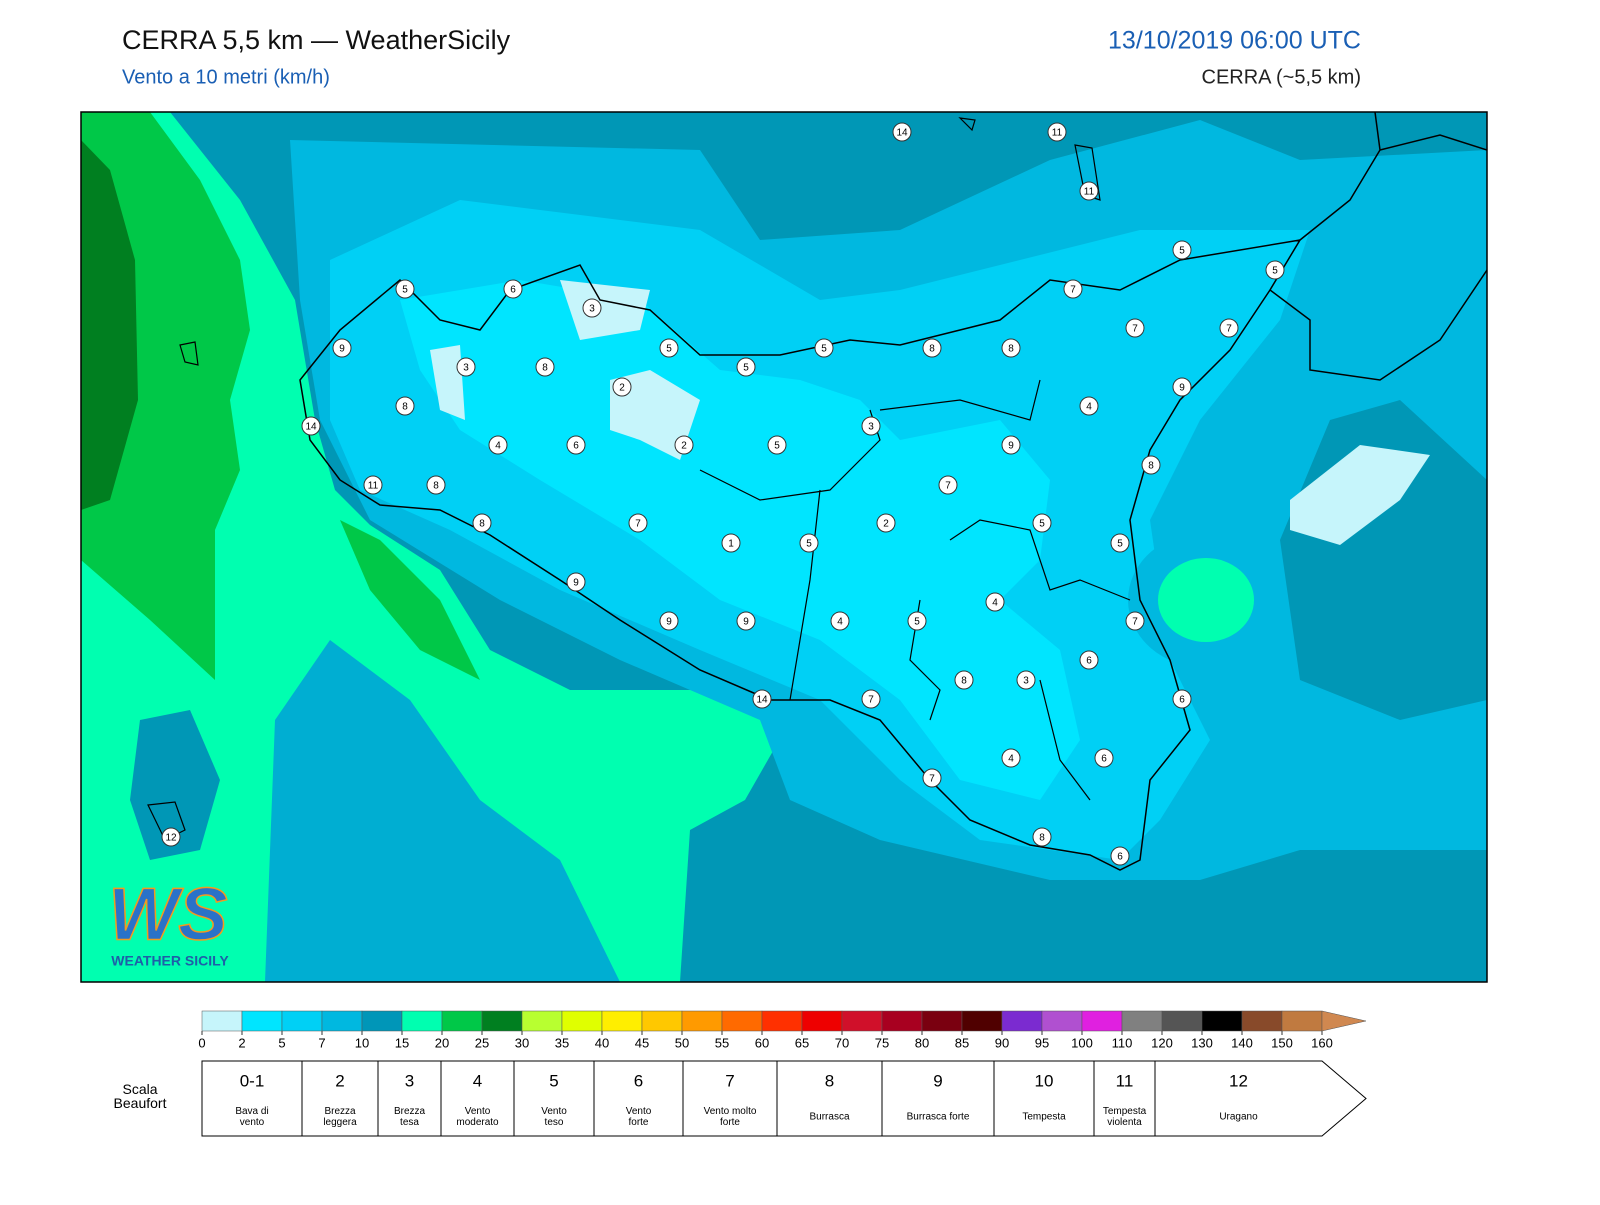 The height and width of the screenshot is (1205, 1600). I want to click on colorbar-tick-label: 55, so click(722, 1042).